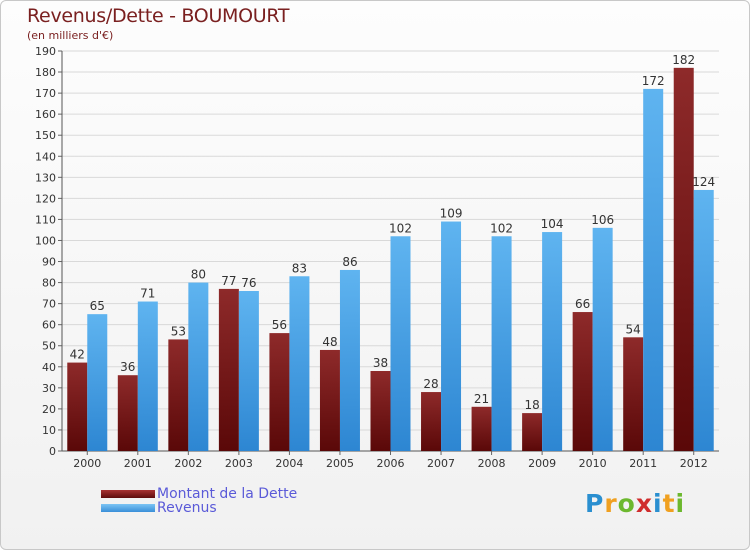  What do you see at coordinates (299, 268) in the screenshot?
I see `data-label: 83` at bounding box center [299, 268].